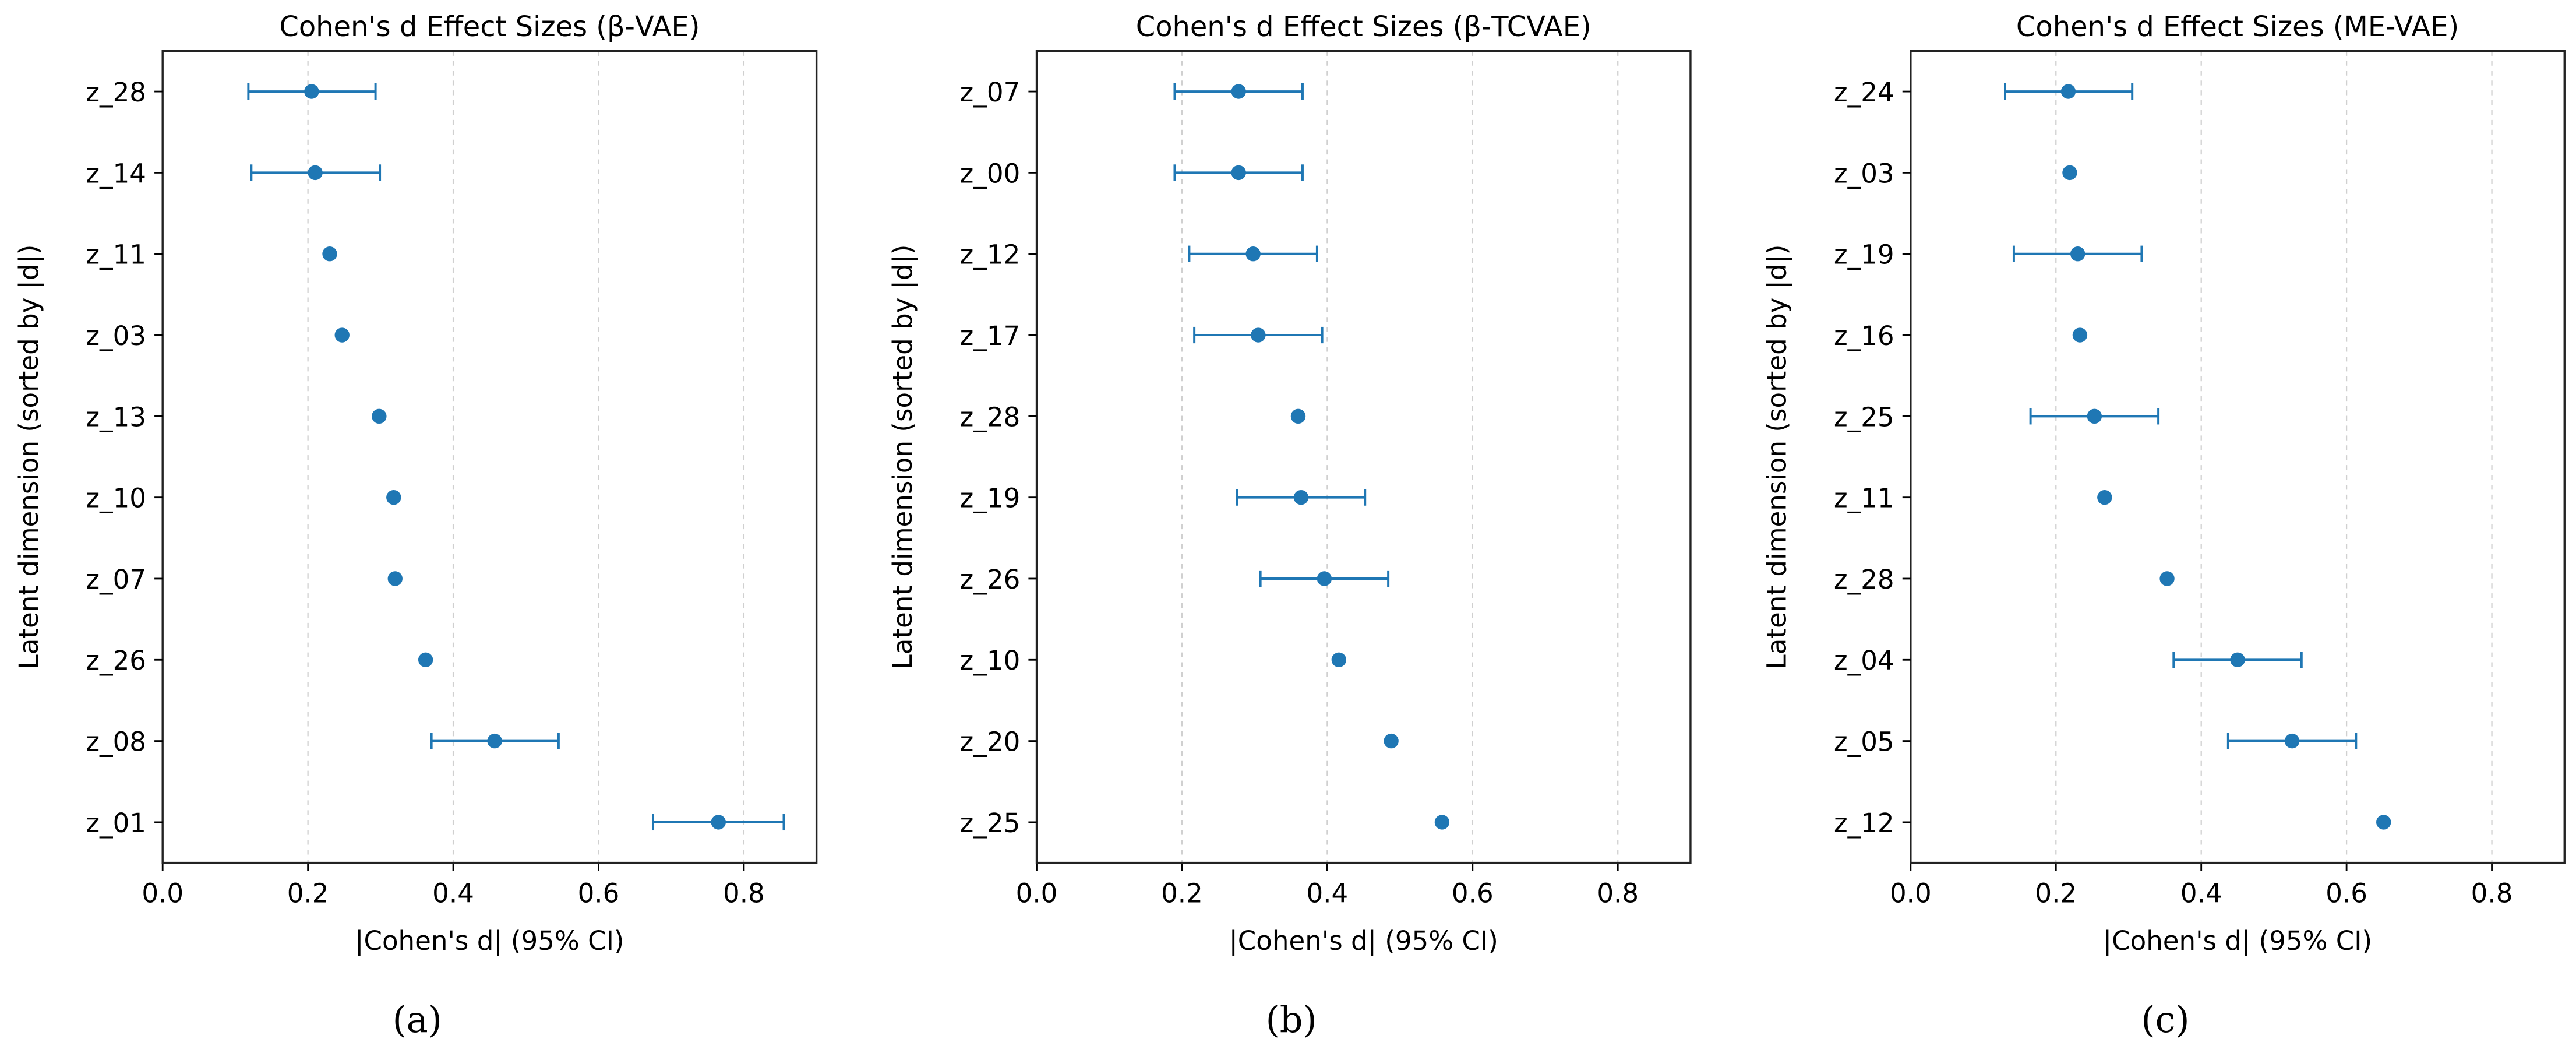  What do you see at coordinates (2237, 27) in the screenshot?
I see `chart-title: Cohen's d Effect Sizes (ME-VAE)` at bounding box center [2237, 27].